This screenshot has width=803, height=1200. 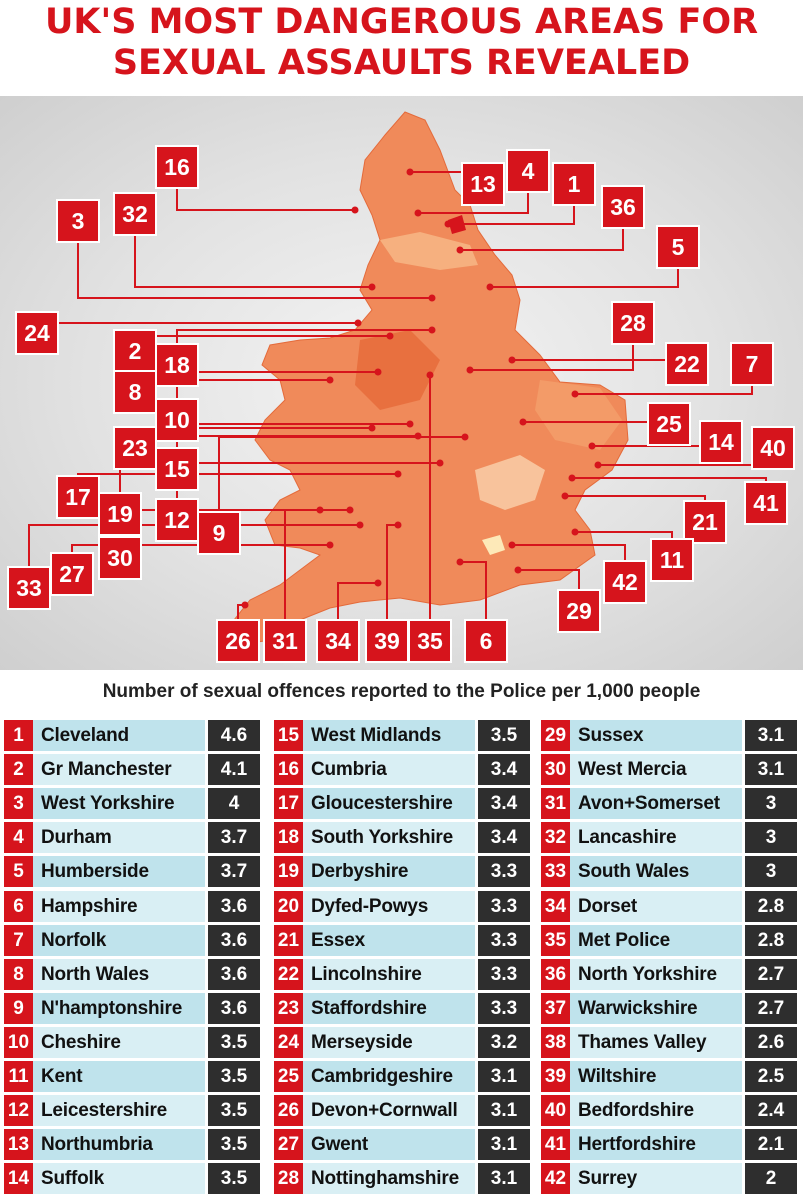 I want to click on map-label-text: 6, so click(x=486, y=641).